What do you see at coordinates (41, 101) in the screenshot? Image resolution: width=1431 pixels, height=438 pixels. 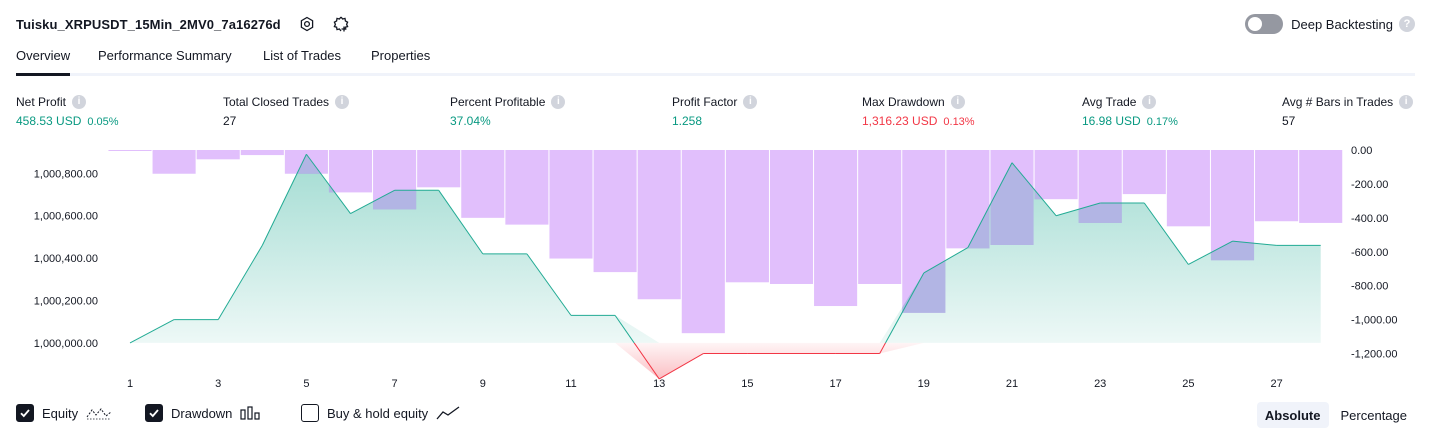 I see `stat-label: Net Profit` at bounding box center [41, 101].